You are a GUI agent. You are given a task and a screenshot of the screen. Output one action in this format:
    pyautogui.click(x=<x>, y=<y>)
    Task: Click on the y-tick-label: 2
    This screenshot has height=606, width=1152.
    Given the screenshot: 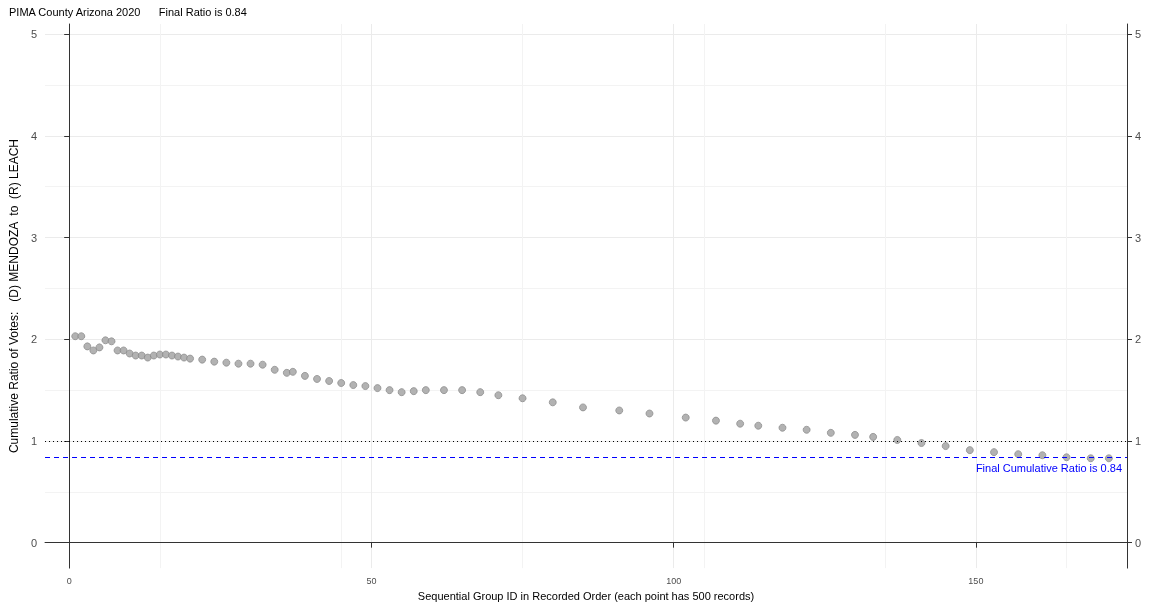 What is the action you would take?
    pyautogui.click(x=34, y=339)
    